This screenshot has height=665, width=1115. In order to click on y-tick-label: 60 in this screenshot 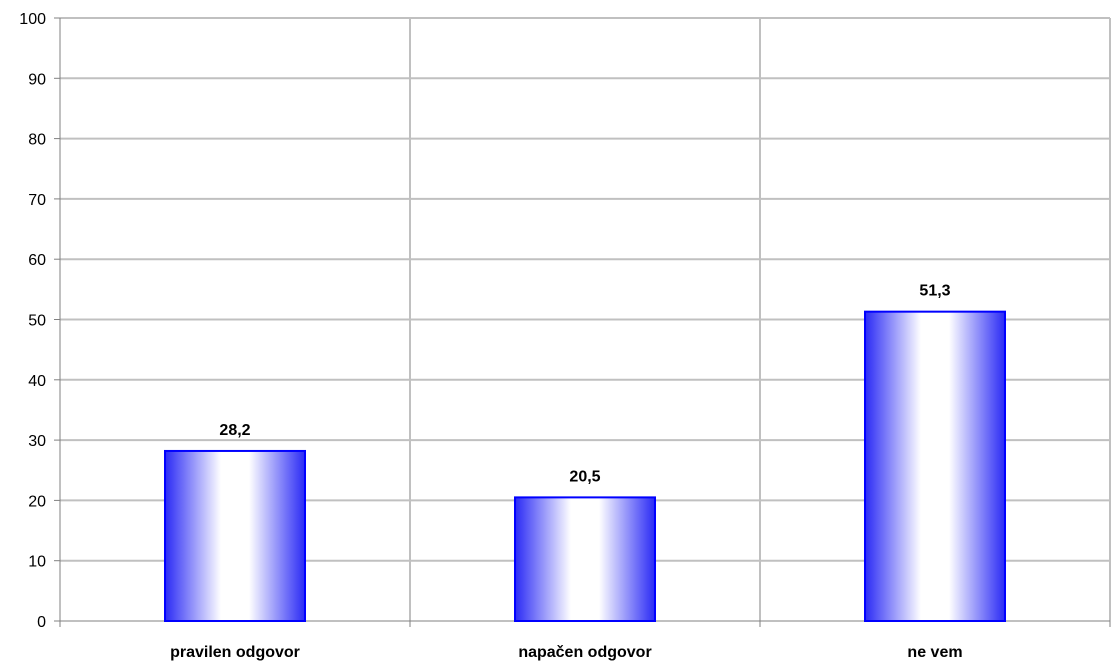, I will do `click(37, 260)`.